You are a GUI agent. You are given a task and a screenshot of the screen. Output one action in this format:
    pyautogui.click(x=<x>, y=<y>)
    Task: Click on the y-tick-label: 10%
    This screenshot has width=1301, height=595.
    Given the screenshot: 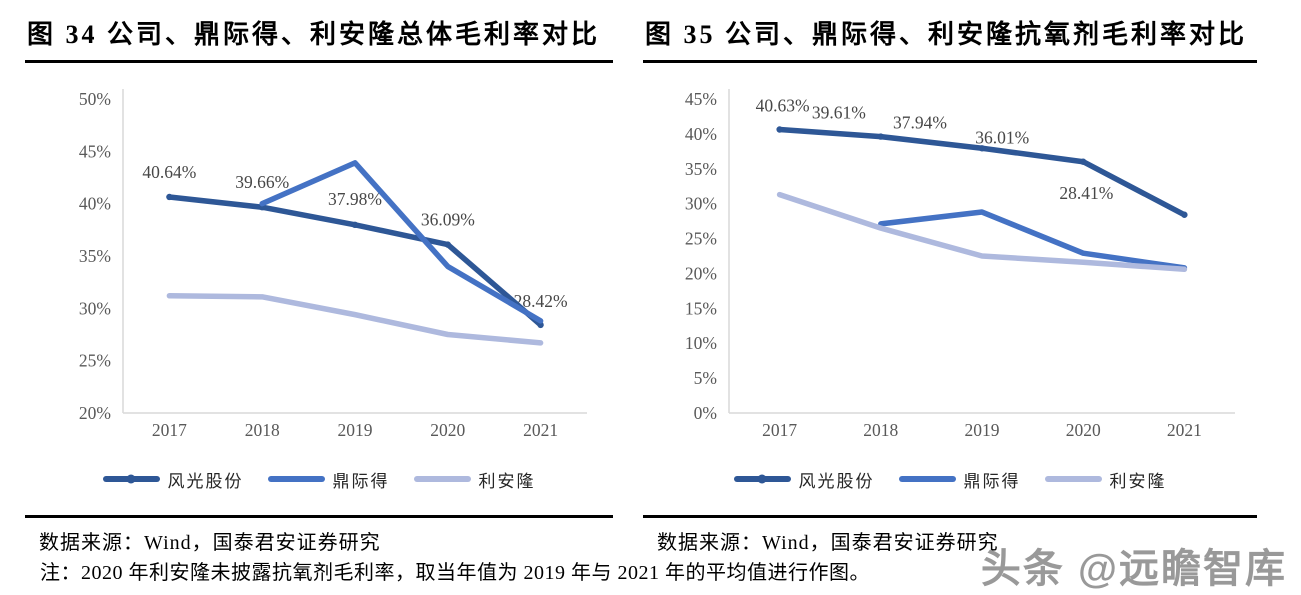 What is the action you would take?
    pyautogui.click(x=701, y=343)
    